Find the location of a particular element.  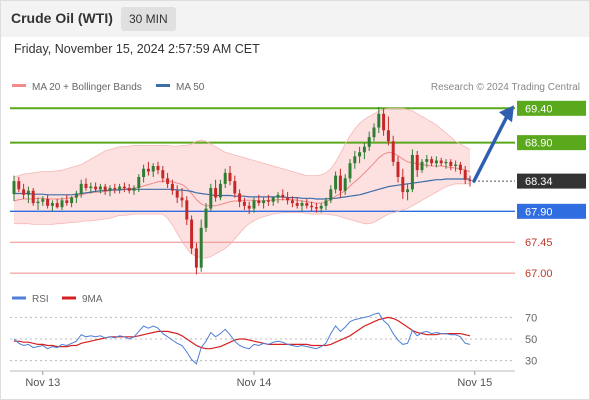

price-tag-text-67.90: 67.90 is located at coordinates (539, 212).